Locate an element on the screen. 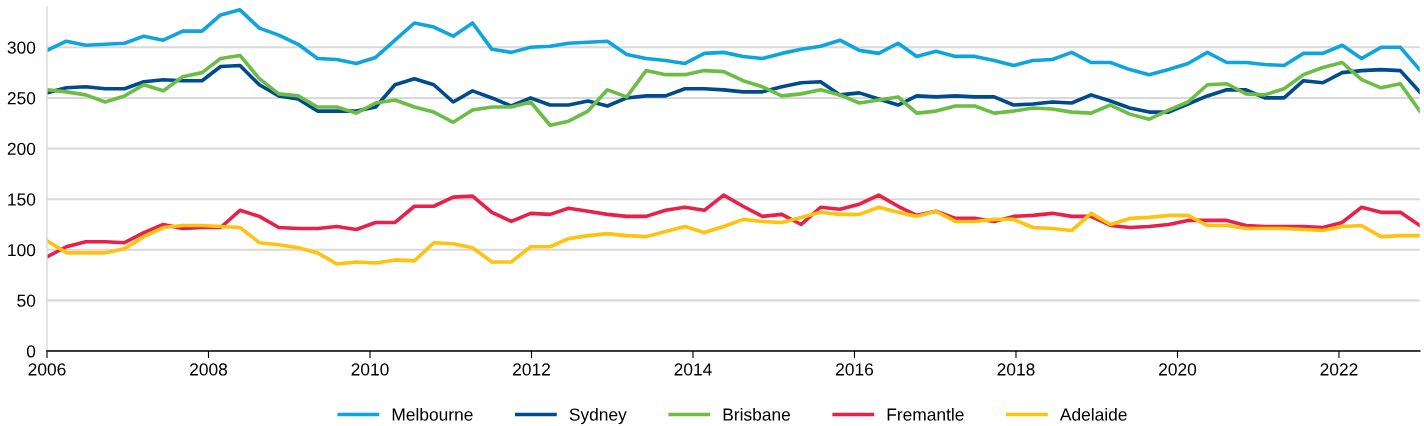  legend-label: Brisbane is located at coordinates (756, 414).